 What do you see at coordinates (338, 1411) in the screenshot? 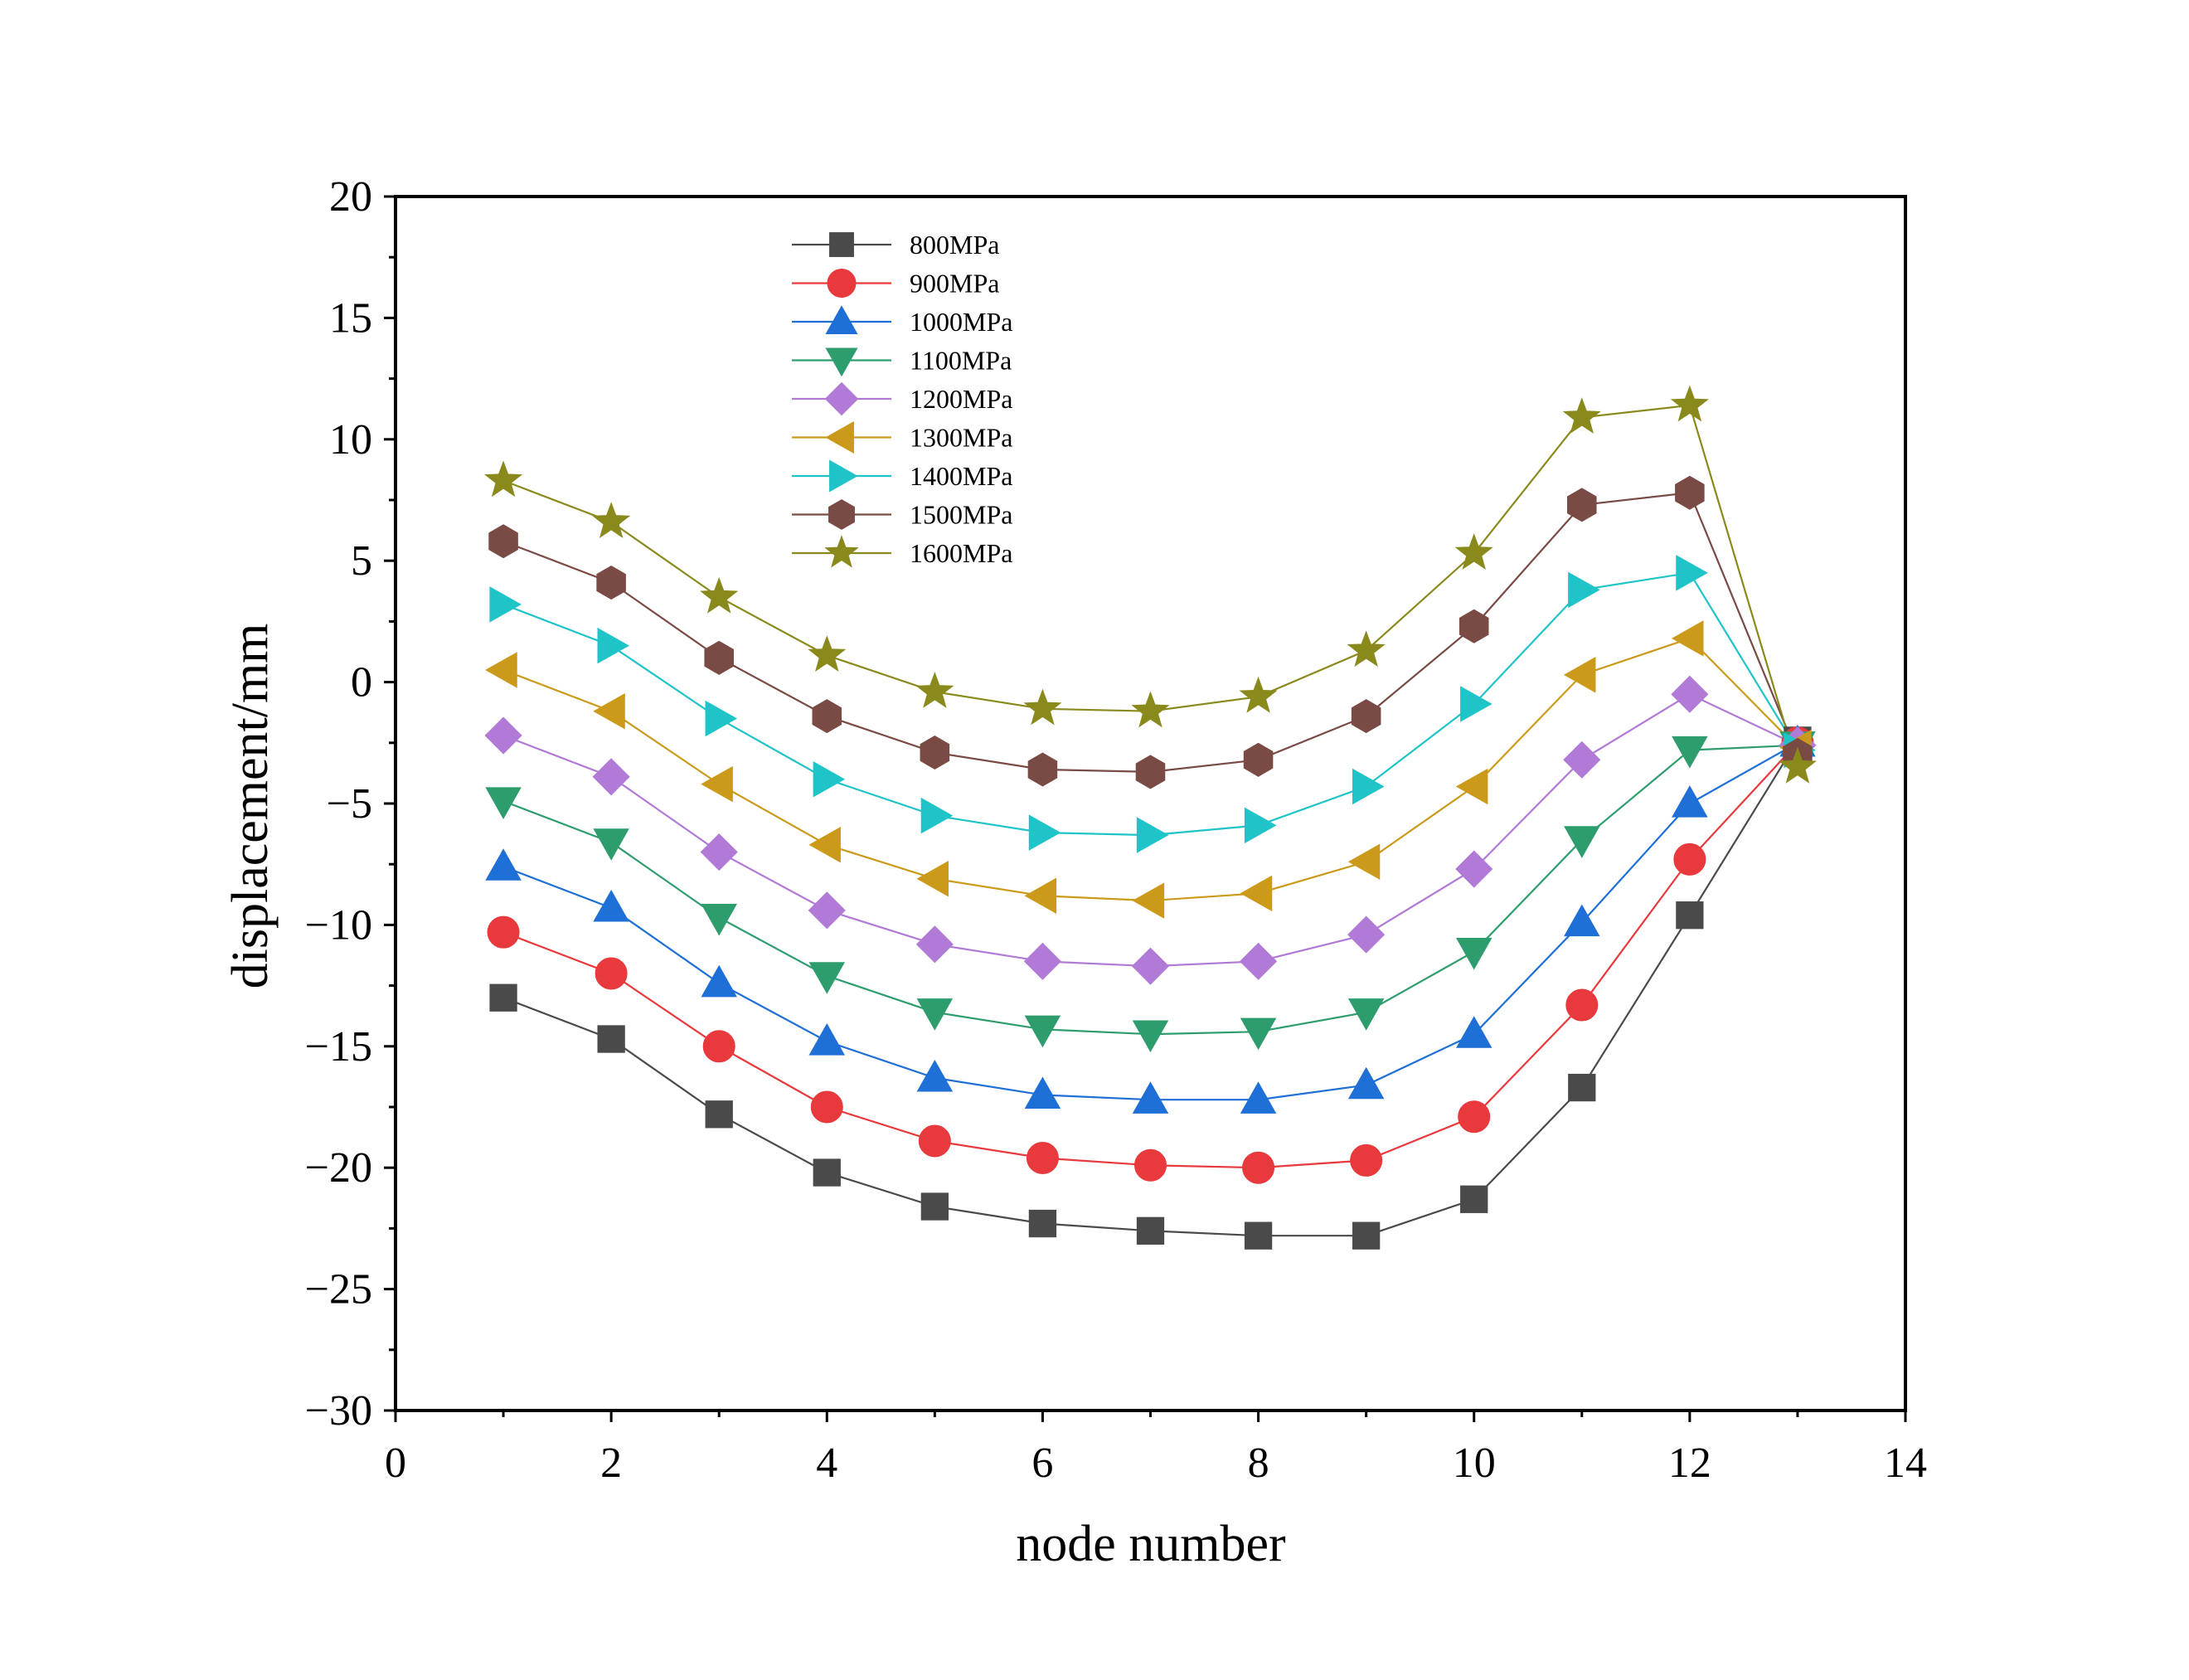
I see `y-tick-label: −30` at bounding box center [338, 1411].